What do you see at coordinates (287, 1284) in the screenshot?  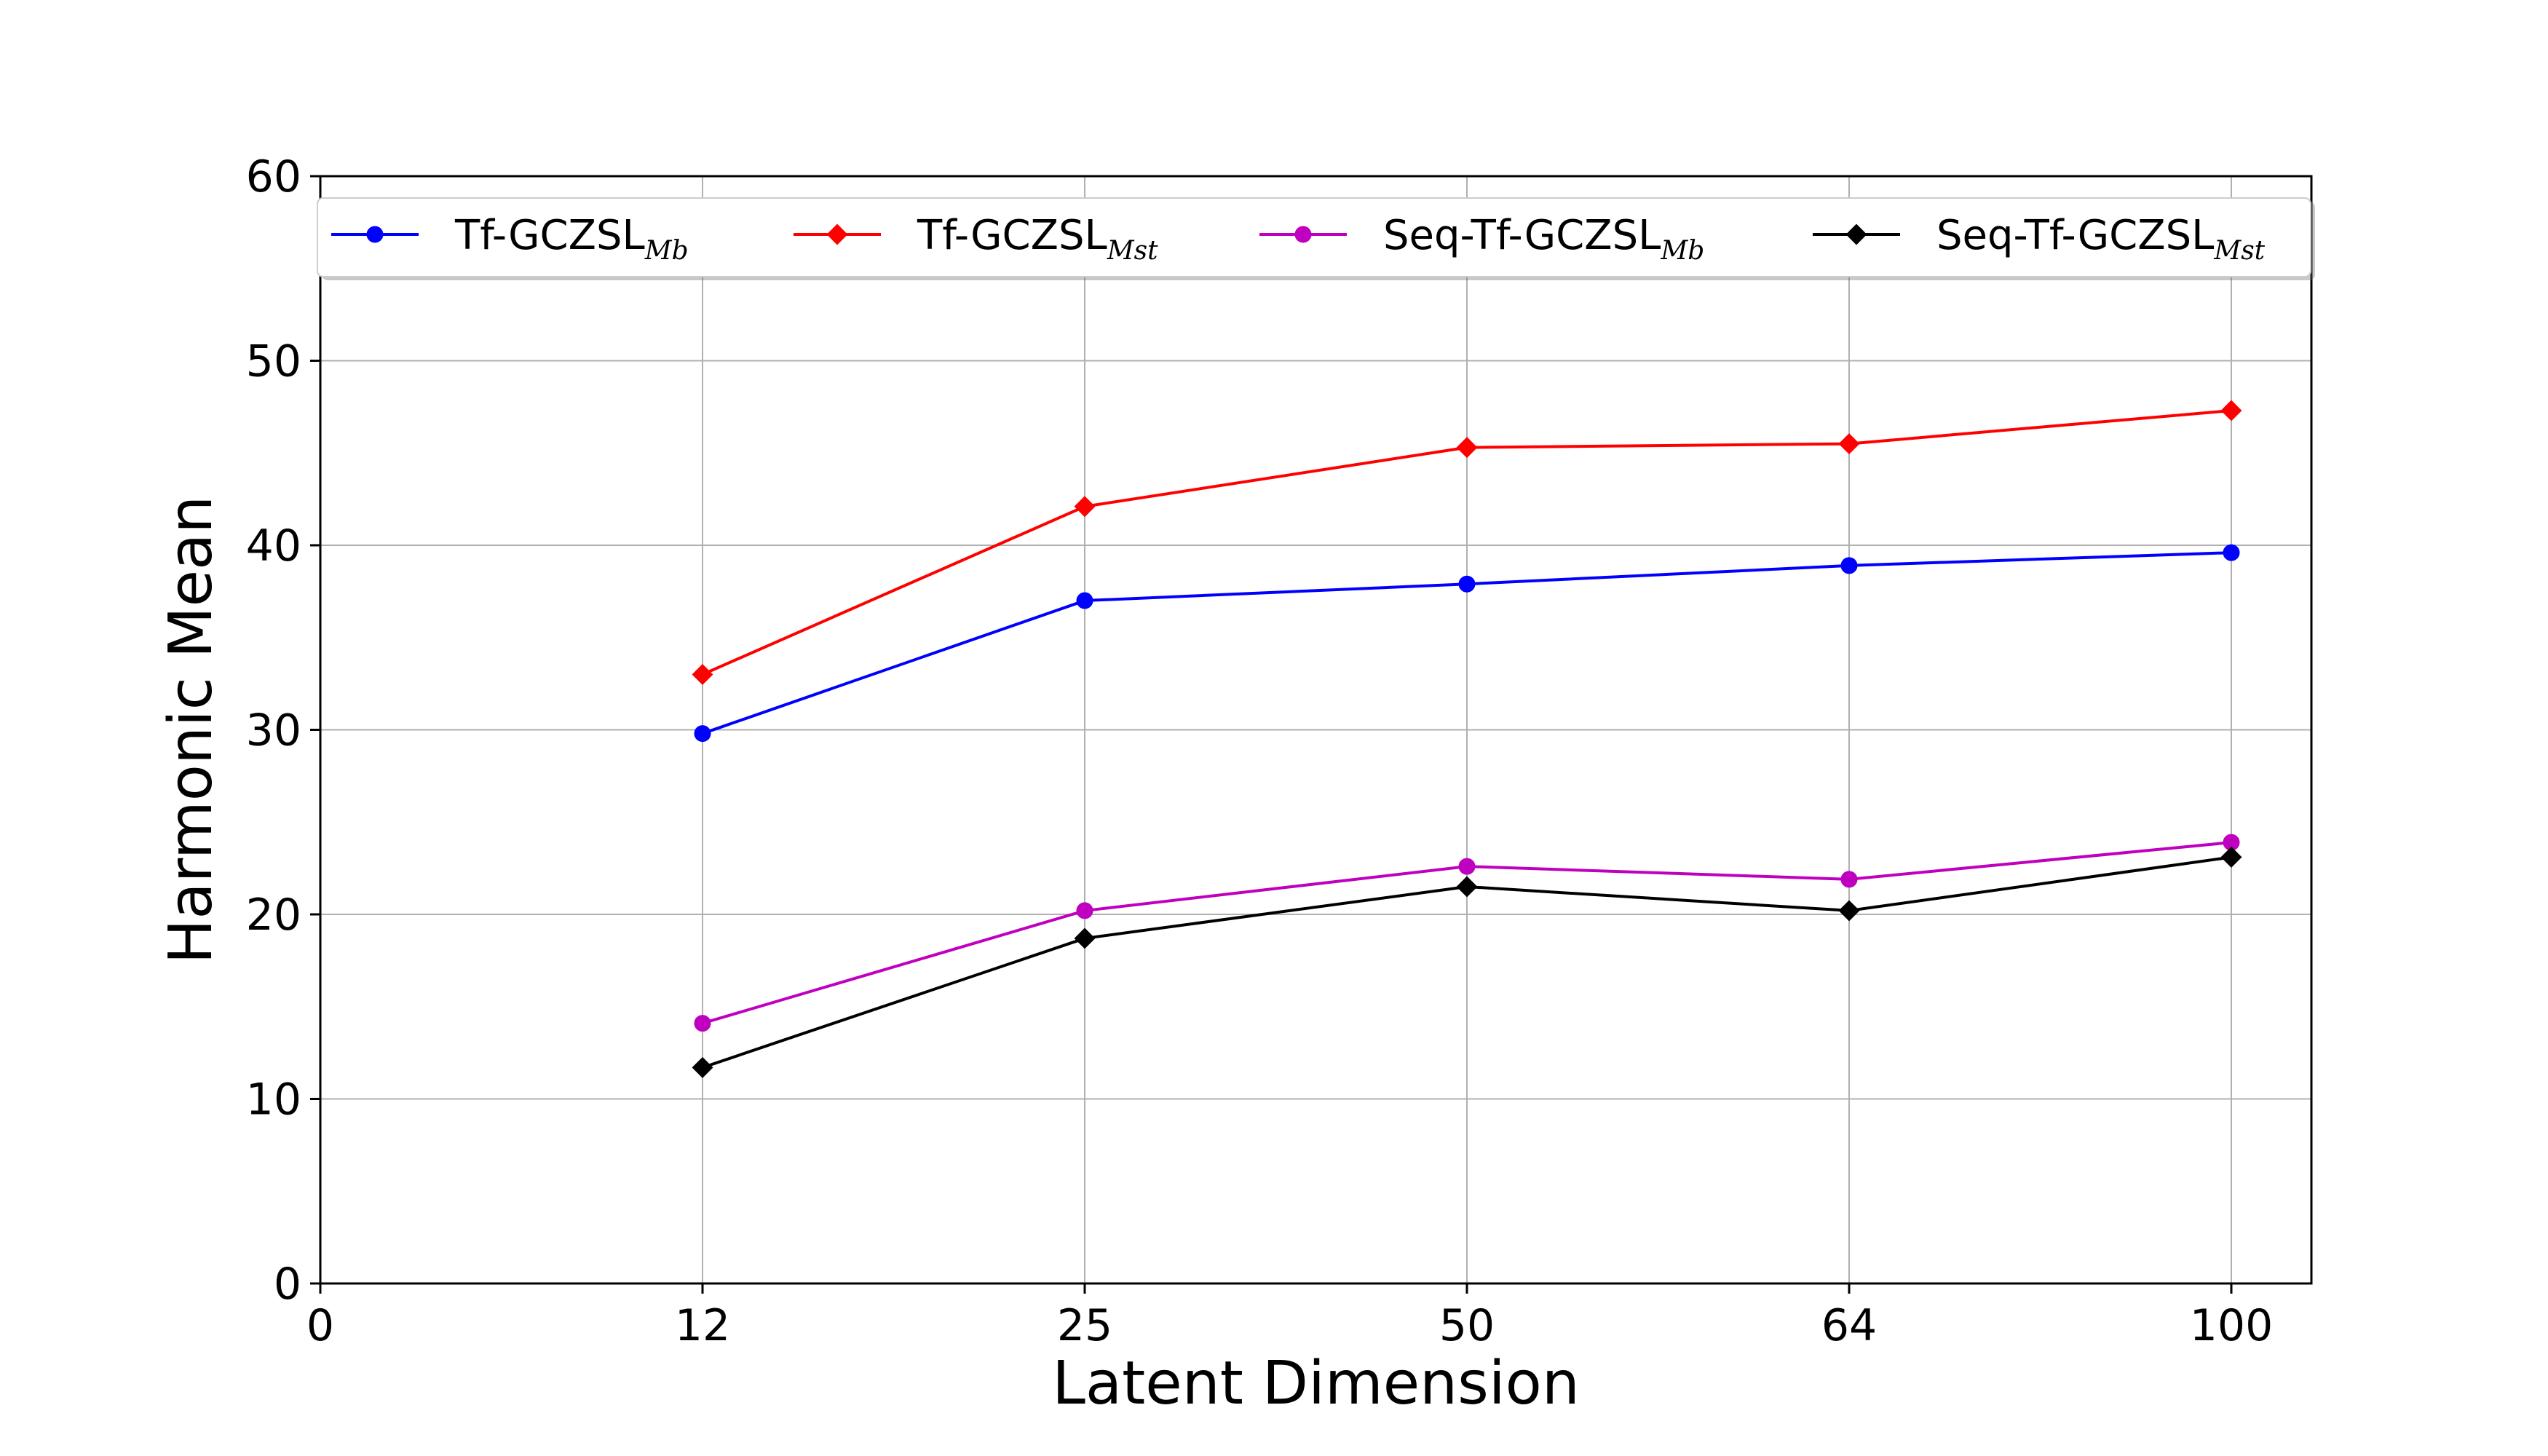 I see `y-tick-label: 0` at bounding box center [287, 1284].